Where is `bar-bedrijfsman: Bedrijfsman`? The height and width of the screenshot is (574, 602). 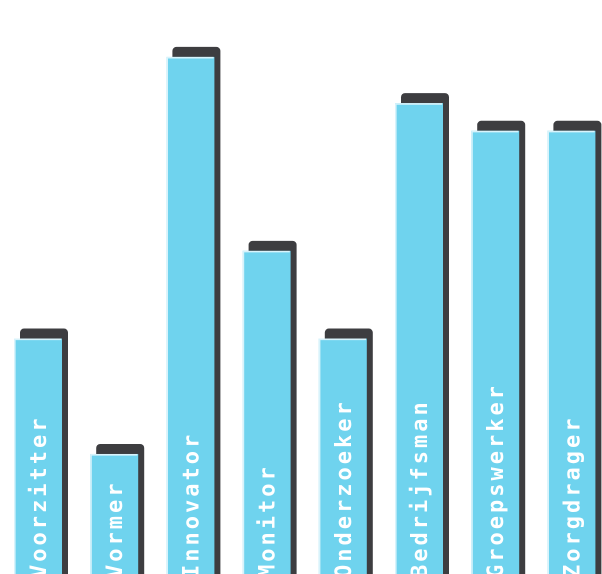
bar-bedrijfsman: Bedrijfsman is located at coordinates (422, 333).